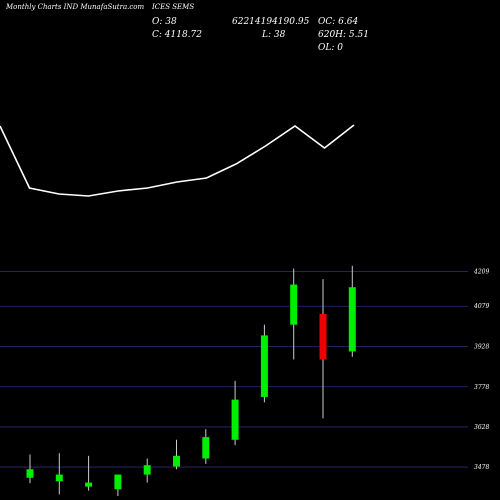  What do you see at coordinates (481, 467) in the screenshot?
I see `y-tick-label: 3478` at bounding box center [481, 467].